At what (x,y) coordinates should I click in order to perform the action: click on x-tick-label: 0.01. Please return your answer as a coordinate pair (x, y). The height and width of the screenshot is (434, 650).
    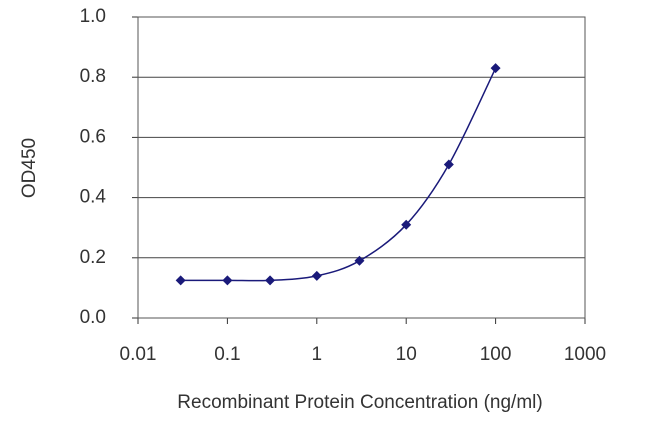
    Looking at the image, I should click on (138, 354).